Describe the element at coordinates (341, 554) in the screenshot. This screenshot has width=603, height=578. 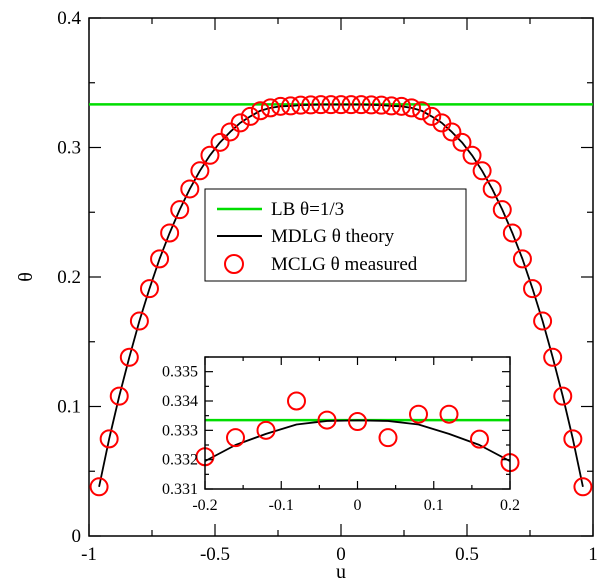
I see `main-x-tick-label: 0` at that location.